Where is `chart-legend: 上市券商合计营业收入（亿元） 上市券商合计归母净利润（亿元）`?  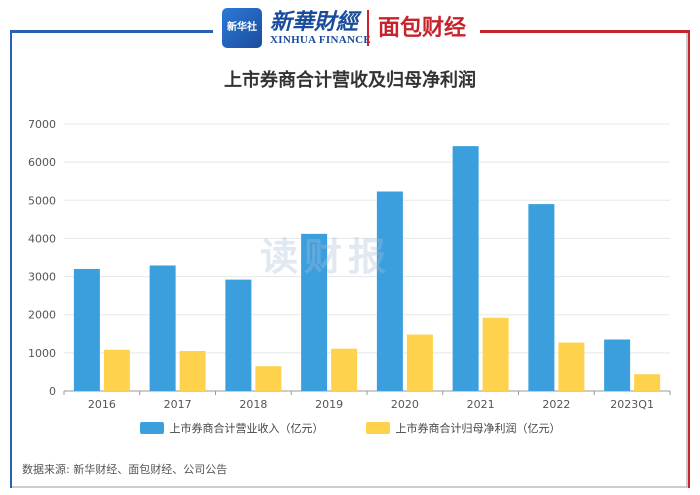
chart-legend: 上市券商合计营业收入（亿元） 上市券商合计归母净利润（亿元） is located at coordinates (350, 428).